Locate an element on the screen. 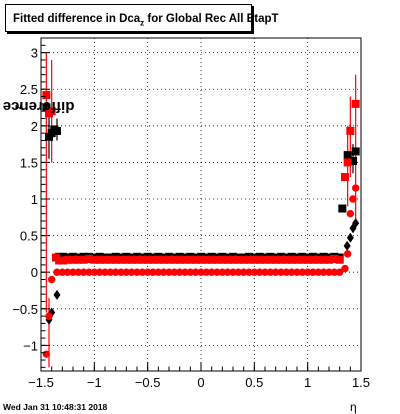 The height and width of the screenshot is (414, 400). x-tick-label: −1.5 is located at coordinates (41, 382).